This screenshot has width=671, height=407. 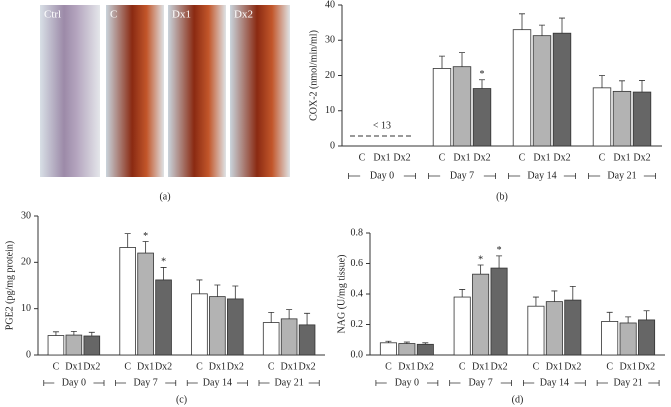 I want to click on y-tick-label: 20, so click(x=330, y=75).